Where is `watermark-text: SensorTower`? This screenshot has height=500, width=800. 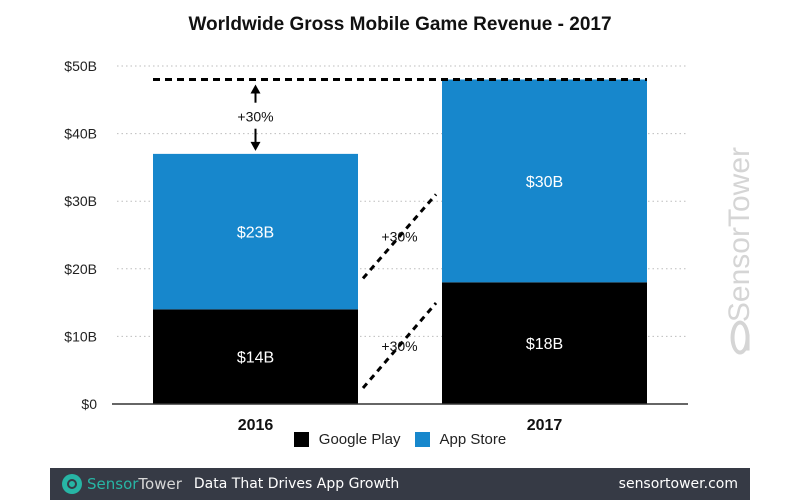 watermark-text: SensorTower is located at coordinates (739, 235).